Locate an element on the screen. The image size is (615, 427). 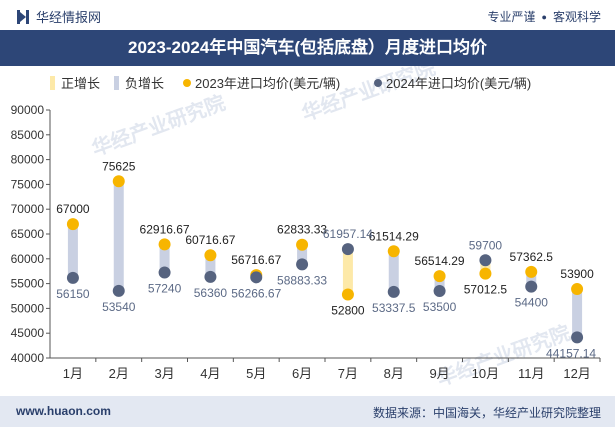
y-tick-label: 90000 is located at coordinates (28, 110).